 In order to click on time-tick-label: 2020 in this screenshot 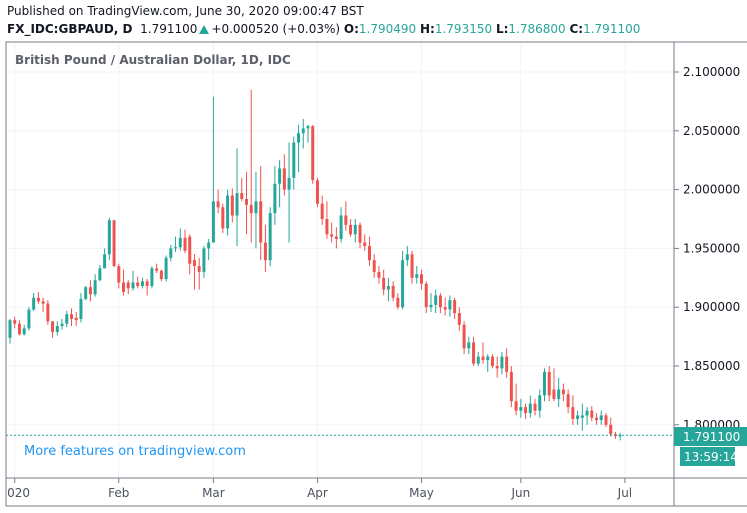, I will do `click(15, 493)`.